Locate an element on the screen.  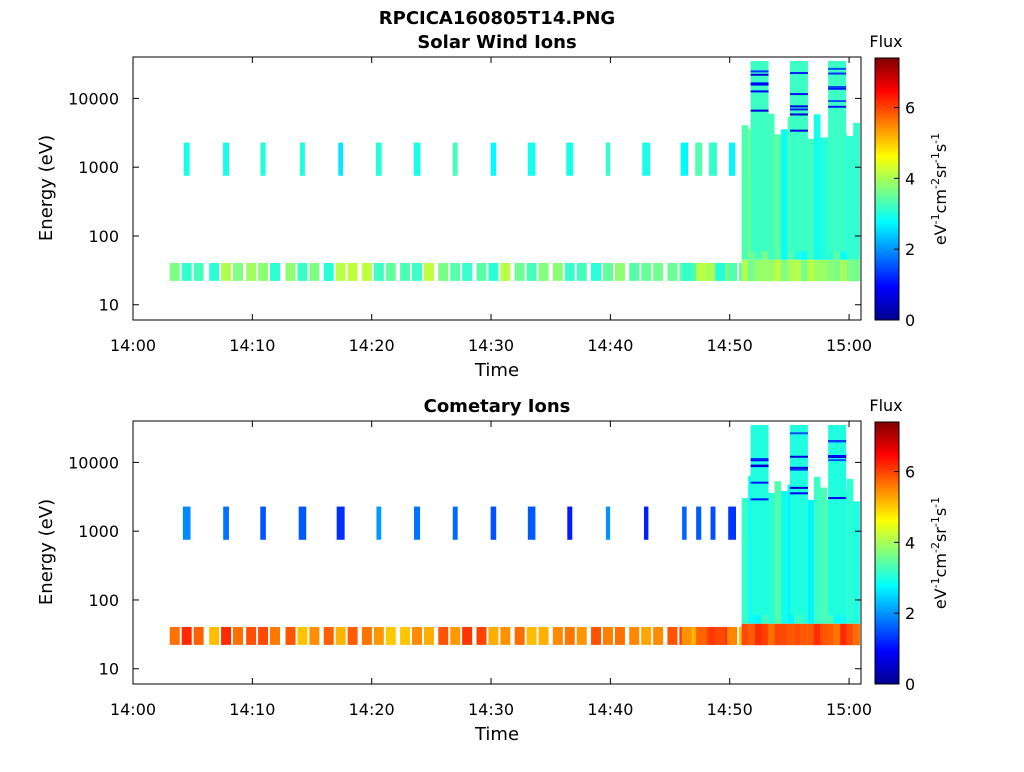
y-axis-label-solar-wind: Energy (eV) is located at coordinates (46, 188).